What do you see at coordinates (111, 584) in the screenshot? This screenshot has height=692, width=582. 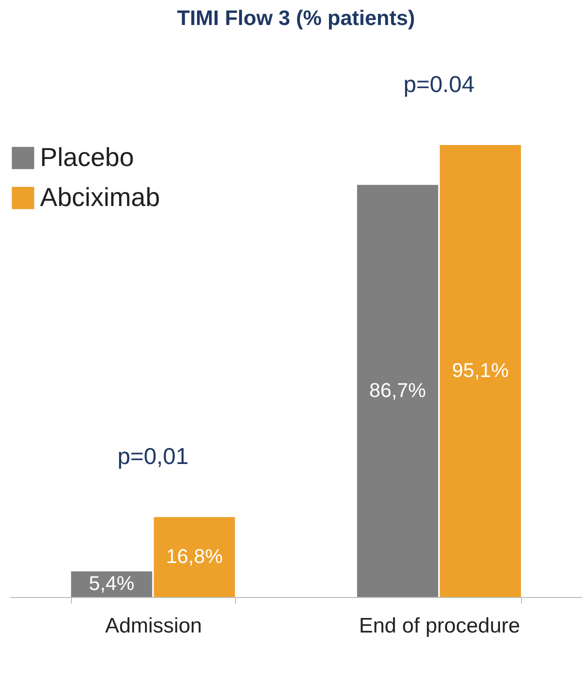 I see `data-label: 5,4%` at bounding box center [111, 584].